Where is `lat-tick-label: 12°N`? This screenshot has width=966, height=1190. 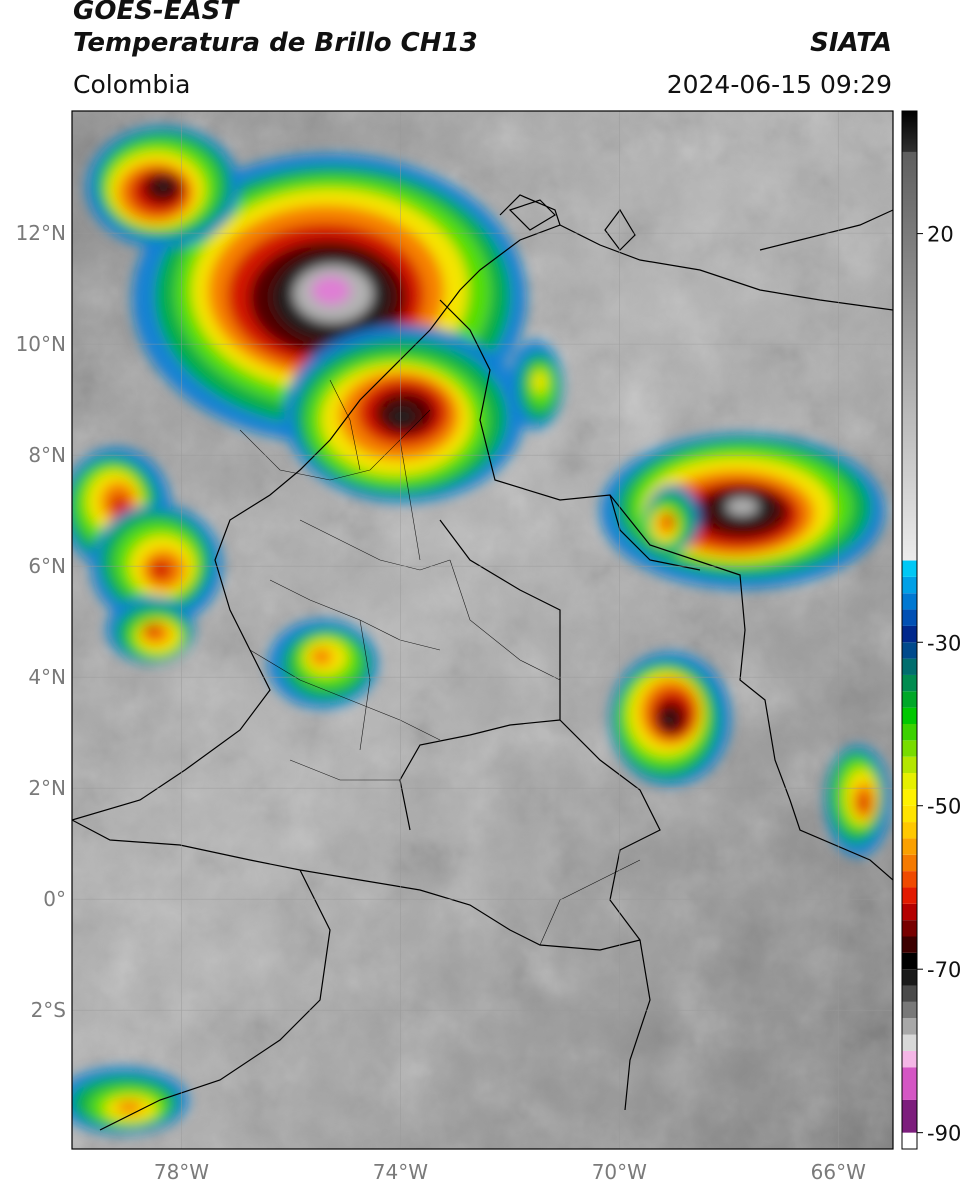 lat-tick-label: 12°N is located at coordinates (41, 233).